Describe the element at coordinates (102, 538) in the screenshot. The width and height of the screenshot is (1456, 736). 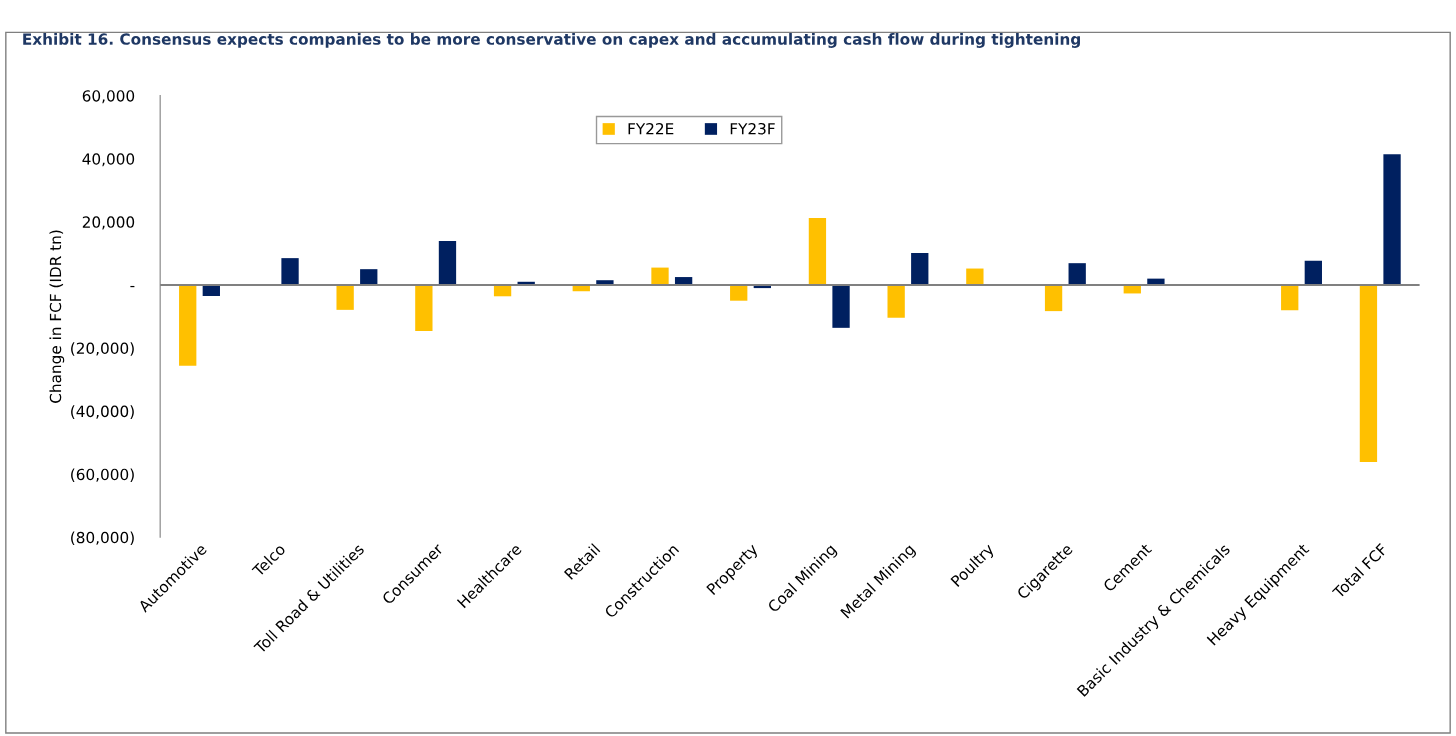
I see `y-tick-label: (80,000)` at that location.